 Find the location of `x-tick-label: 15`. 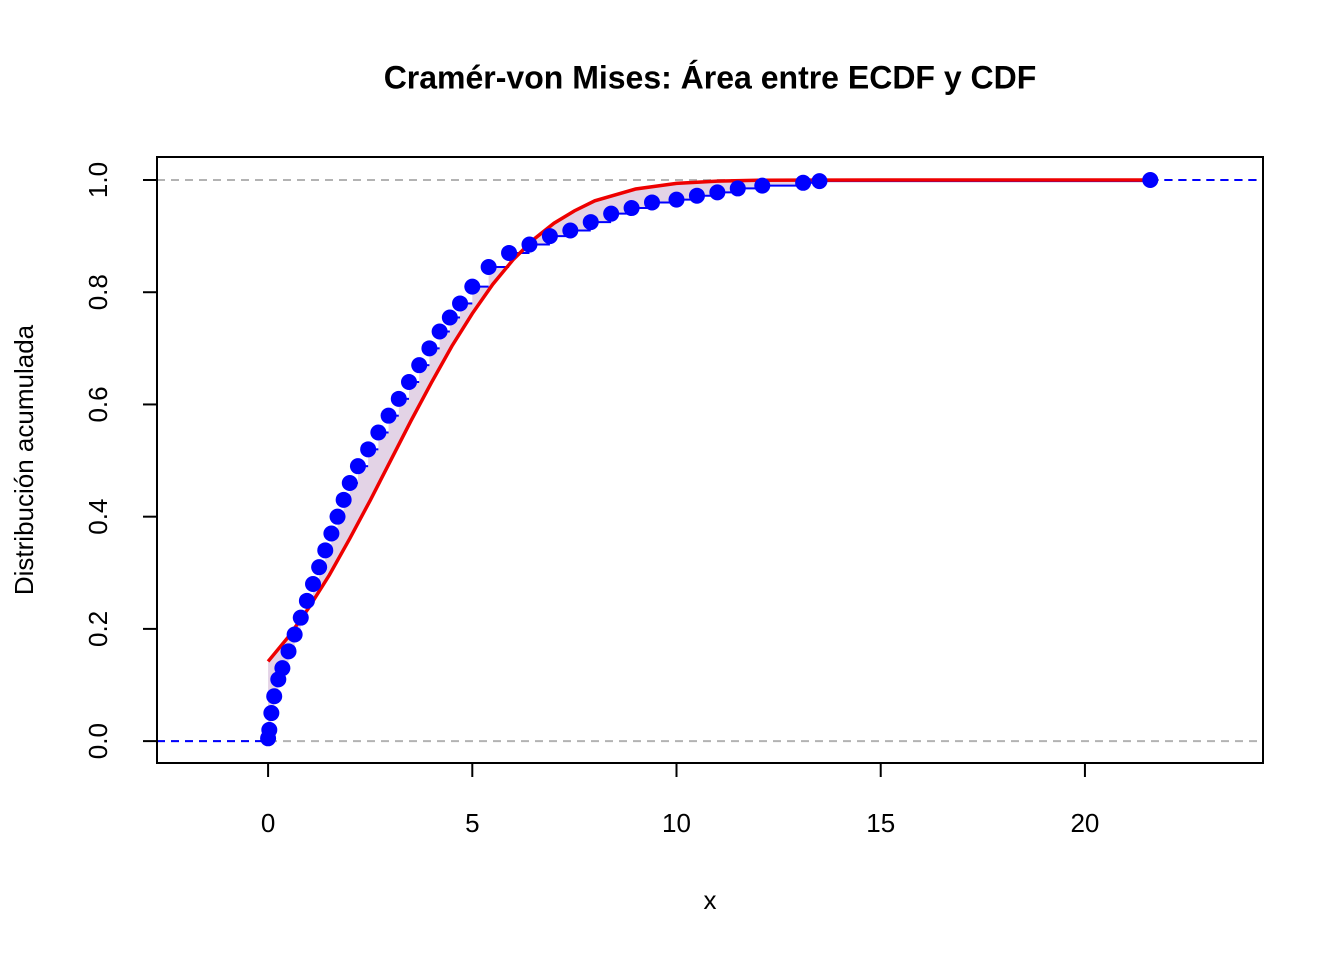

x-tick-label: 15 is located at coordinates (880, 823).